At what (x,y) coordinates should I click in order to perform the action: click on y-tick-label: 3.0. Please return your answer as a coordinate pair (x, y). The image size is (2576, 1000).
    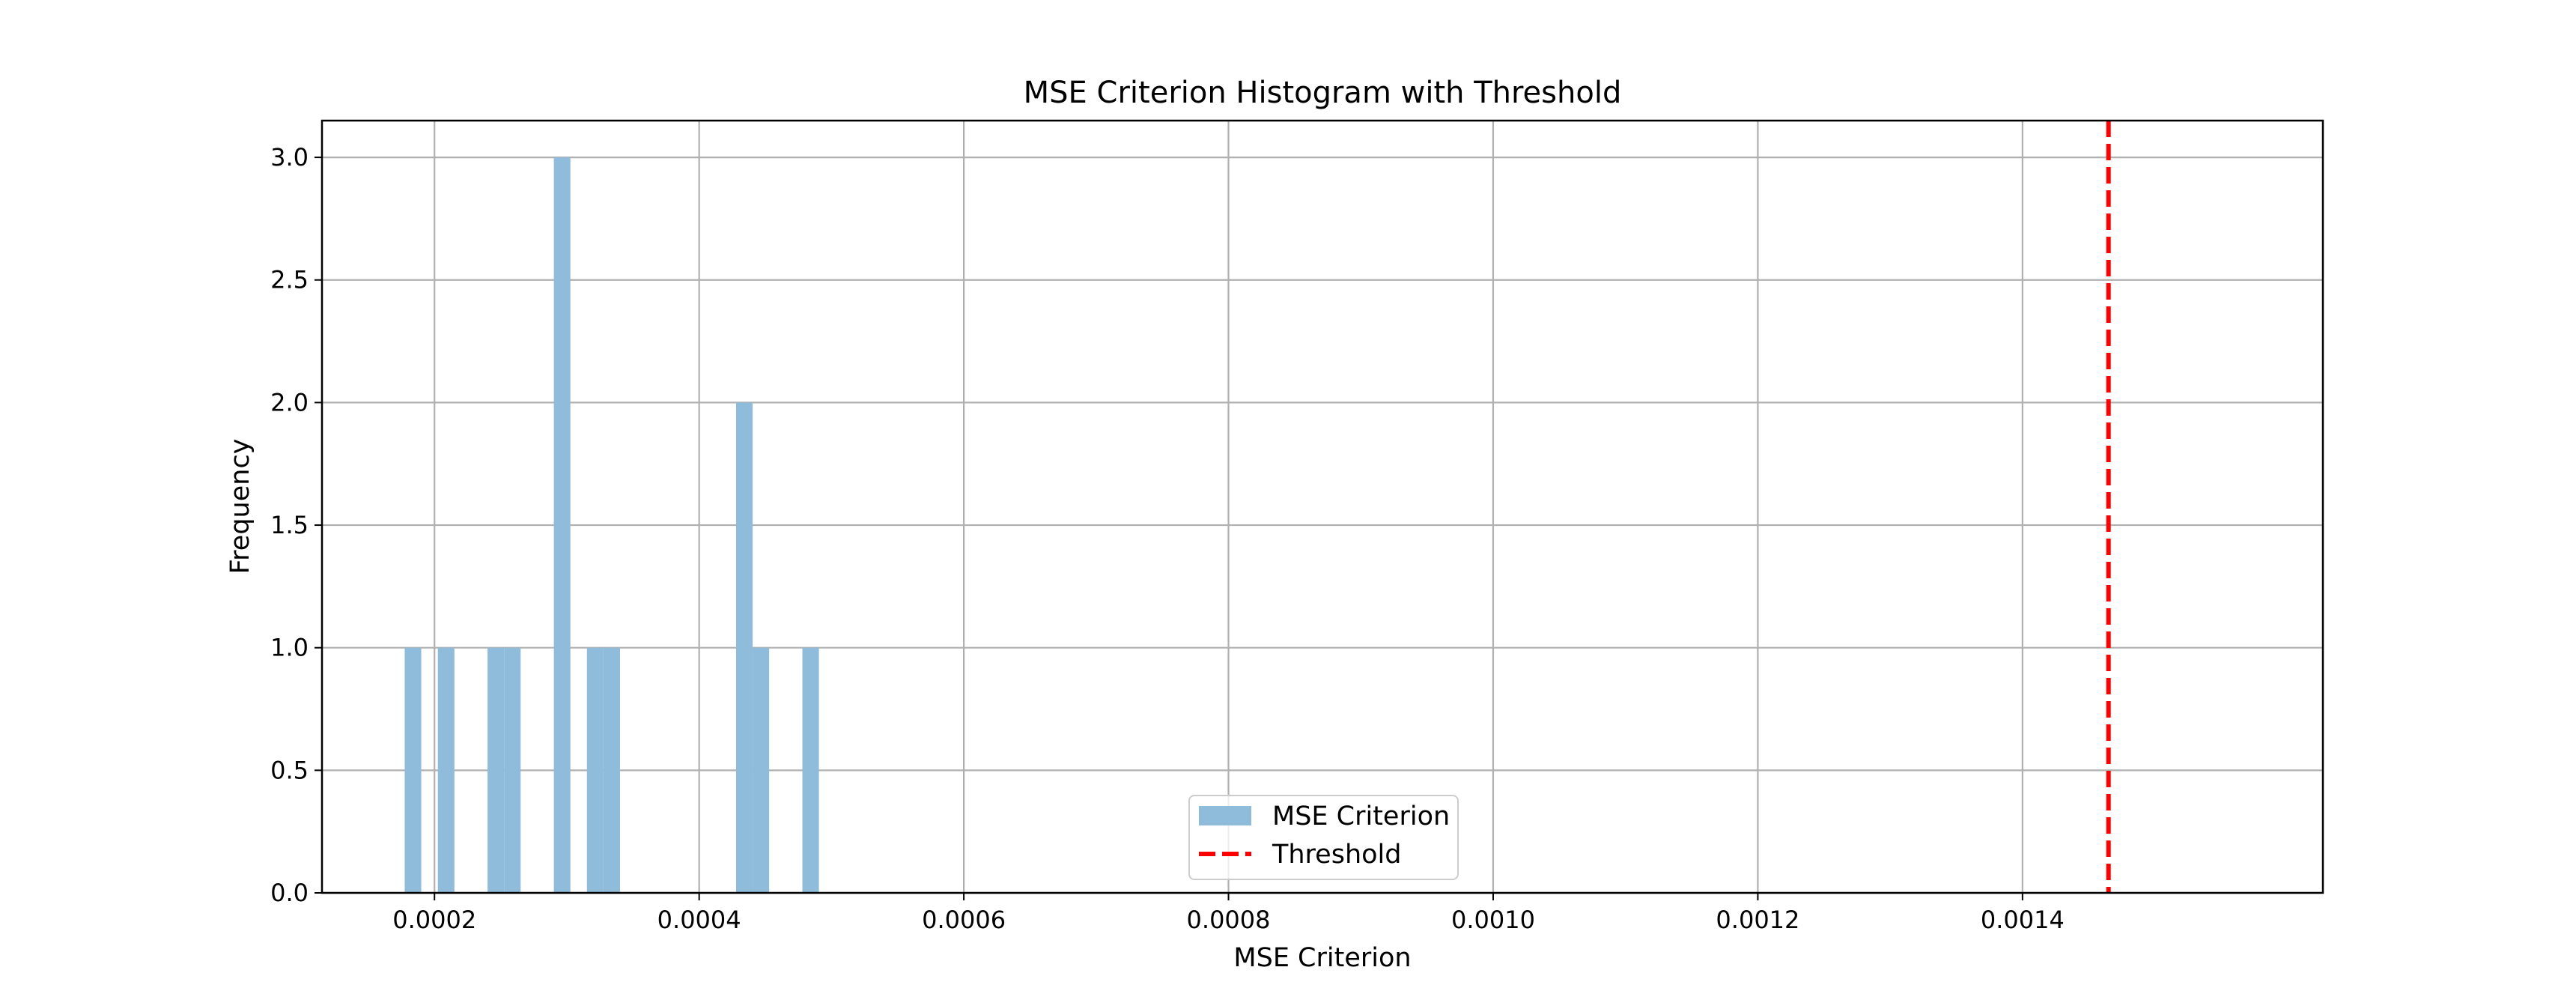
    Looking at the image, I should click on (289, 157).